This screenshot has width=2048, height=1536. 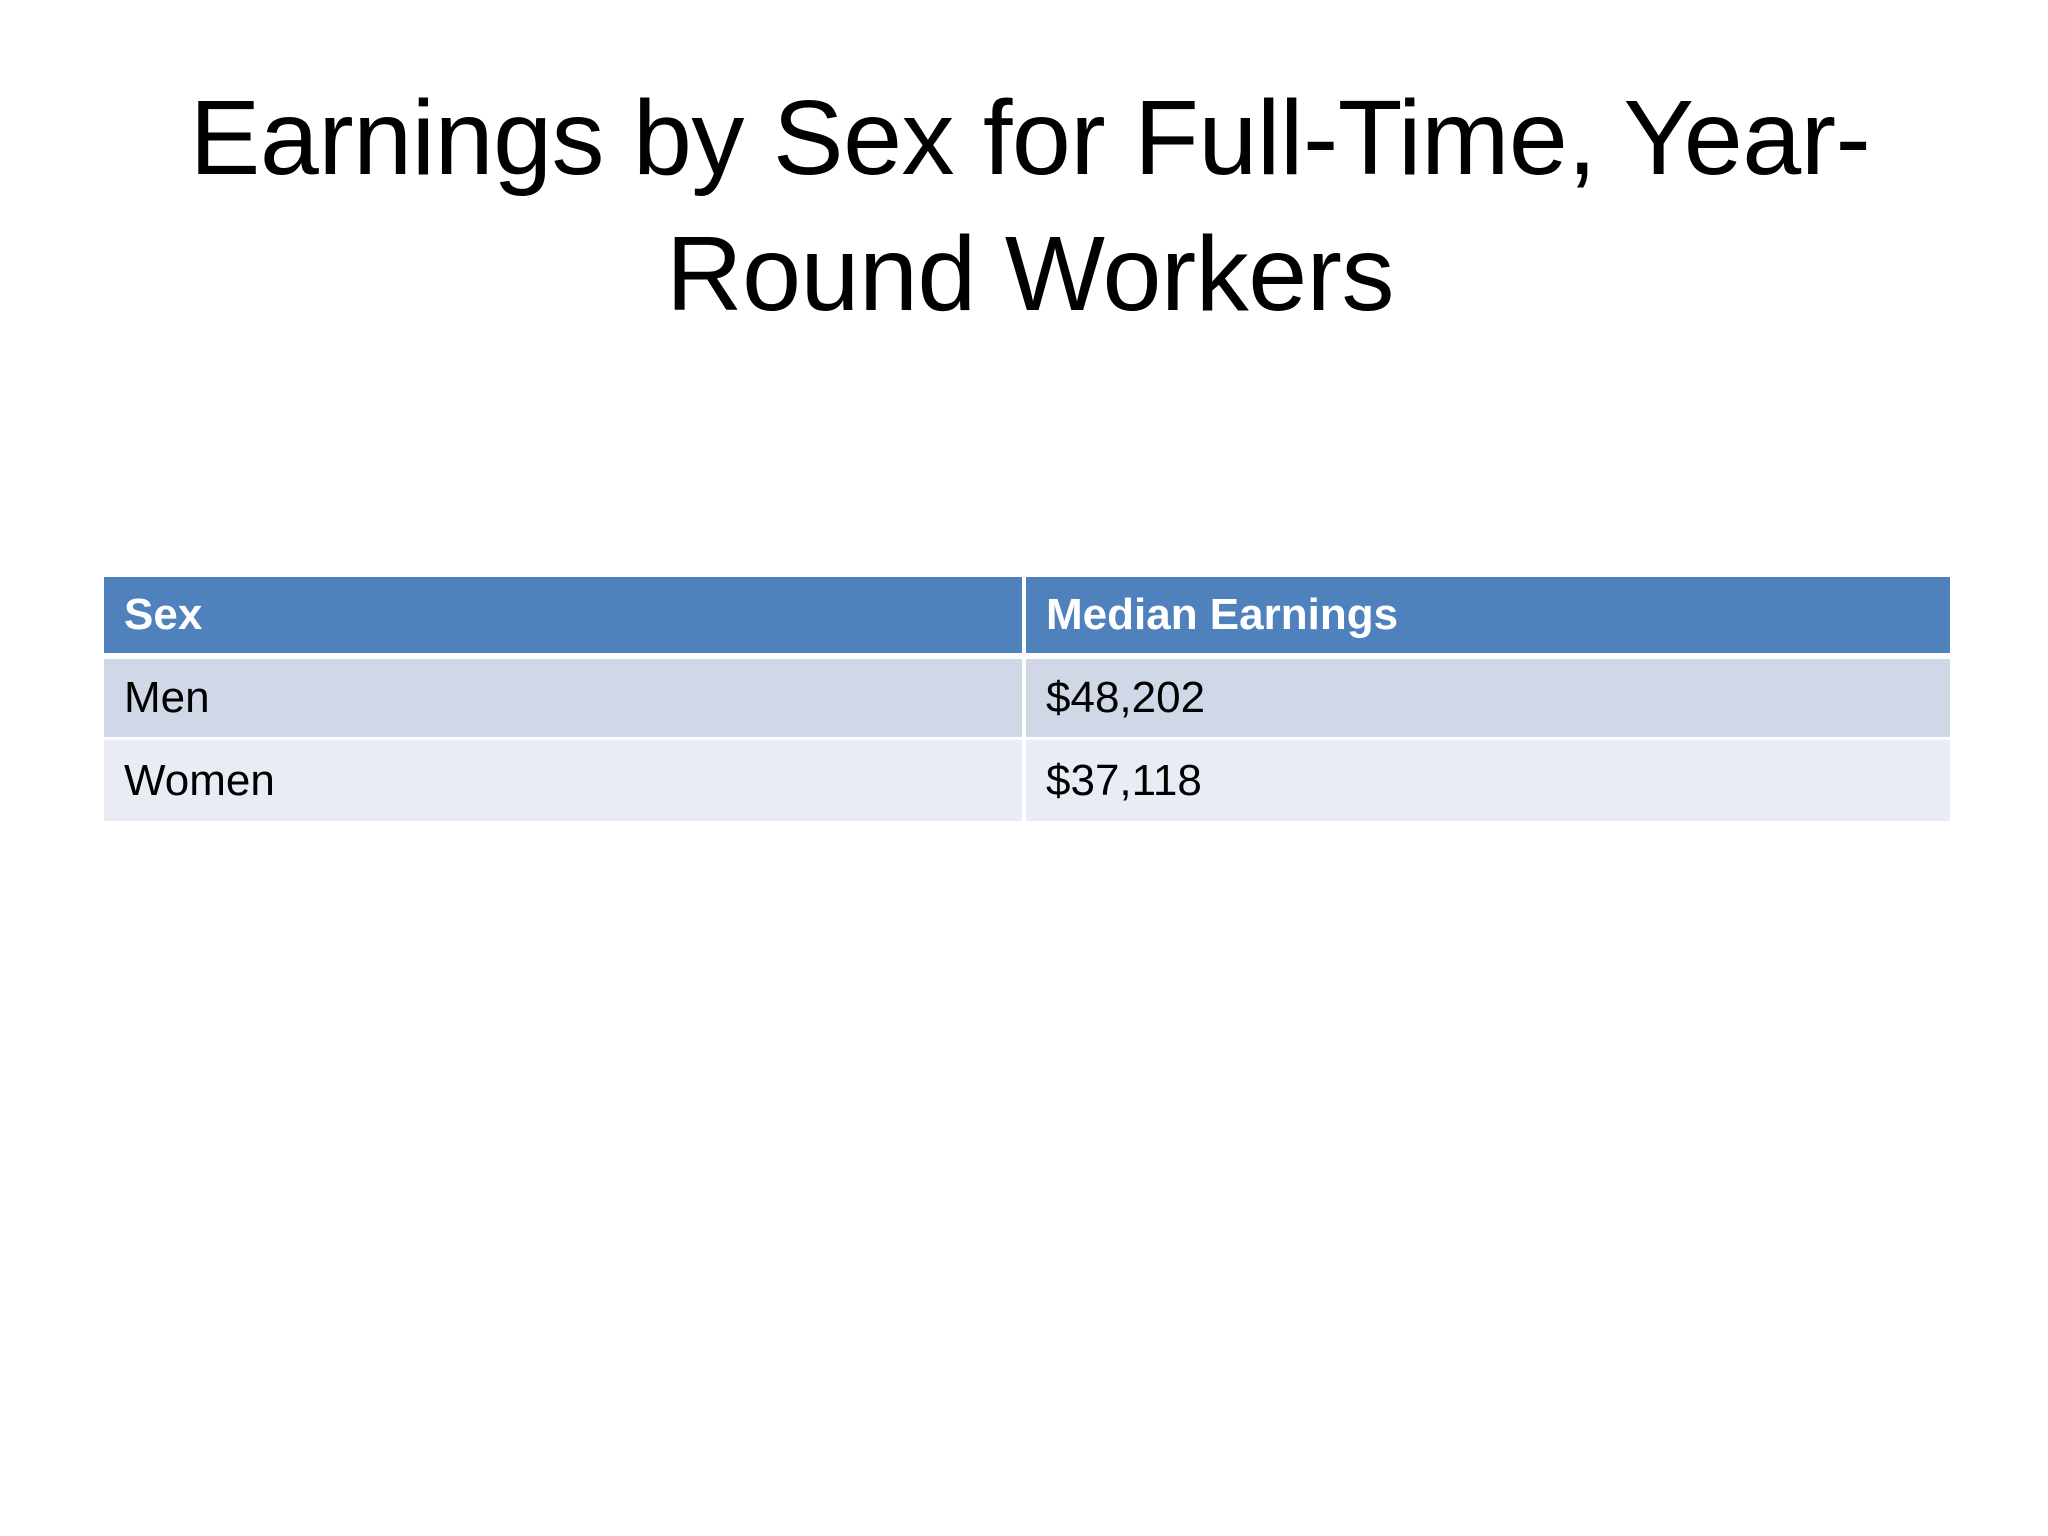 I want to click on header-row: Sex Median Earnings, so click(x=1027, y=618).